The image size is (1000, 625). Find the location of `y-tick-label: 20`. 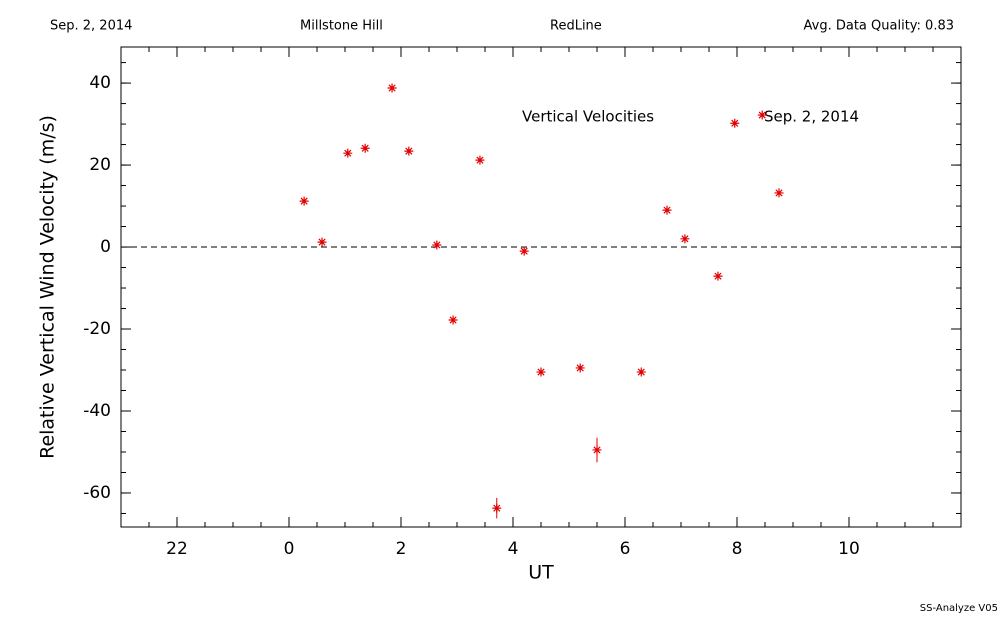

y-tick-label: 20 is located at coordinates (100, 165).